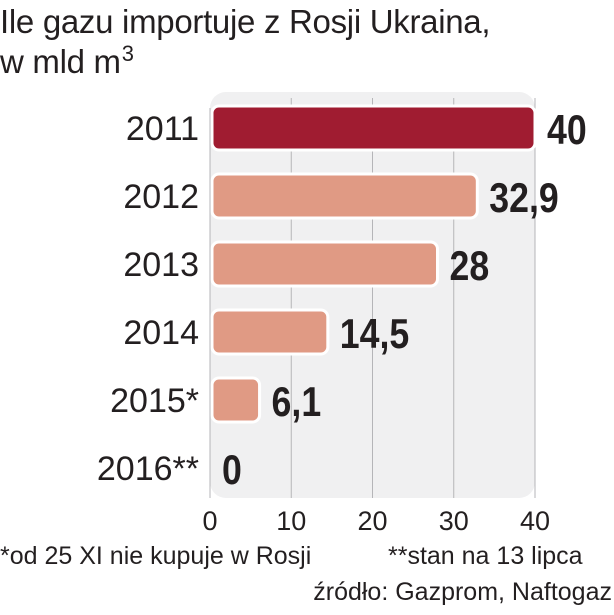 This screenshot has width=614, height=615. I want to click on category-label-2014: 2014, so click(161, 333).